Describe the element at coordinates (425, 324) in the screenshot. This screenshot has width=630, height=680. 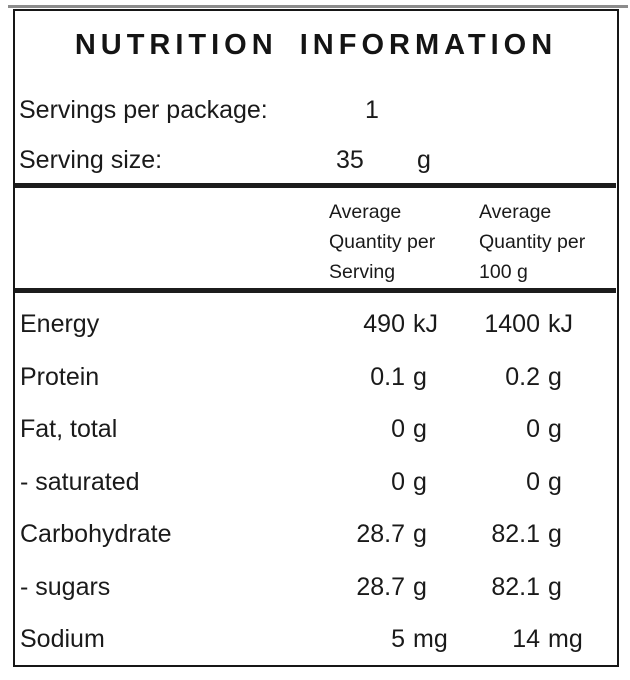
I see `per-serving-unit: kJ` at that location.